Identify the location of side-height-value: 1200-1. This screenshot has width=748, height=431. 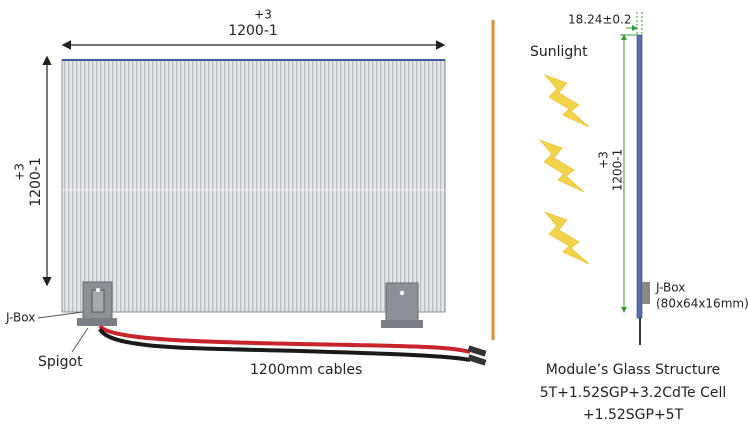
(618, 170).